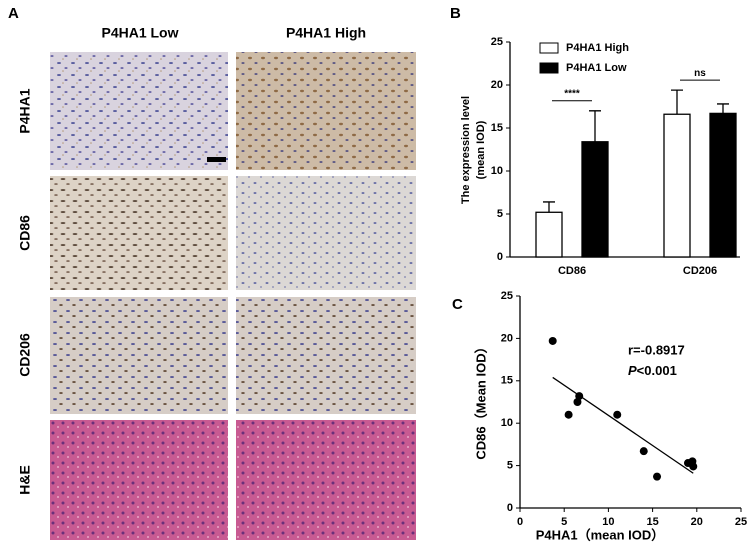  I want to click on row-label: H&E, so click(25, 480).